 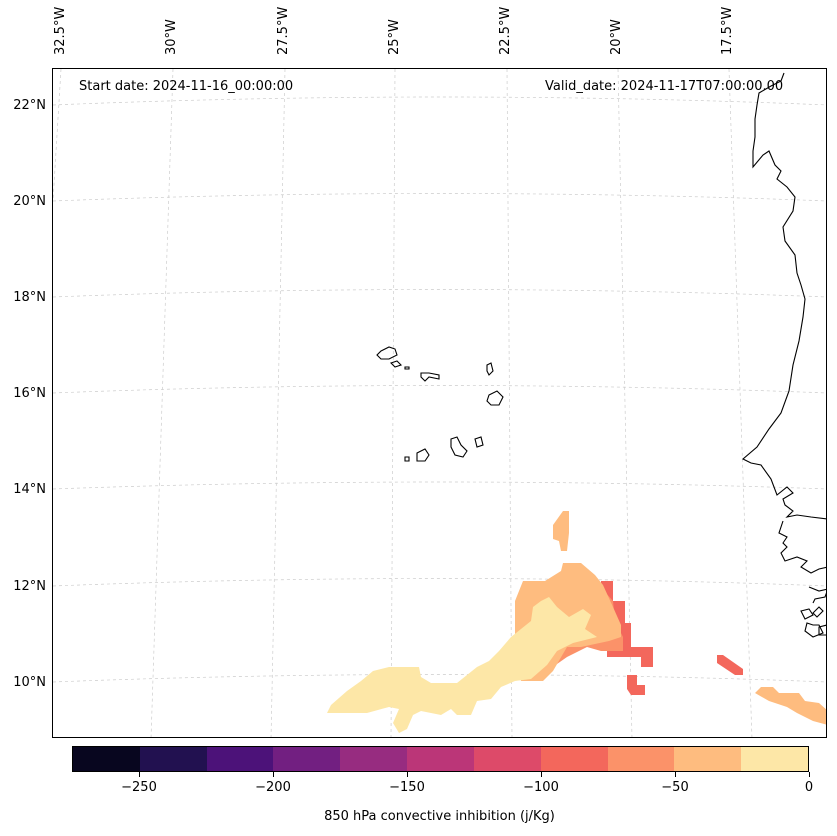 What do you see at coordinates (490, 369) in the screenshot?
I see `island-sal` at bounding box center [490, 369].